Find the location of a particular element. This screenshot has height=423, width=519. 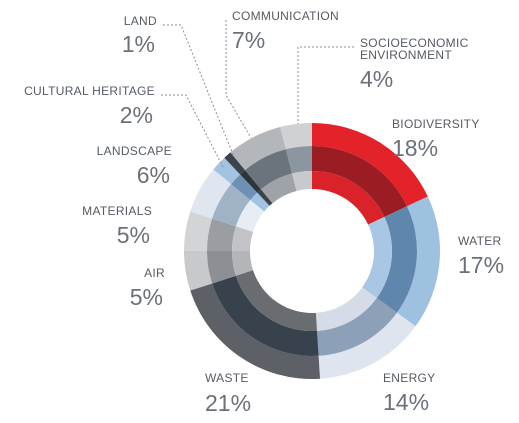

category-label: COMMUNICATION is located at coordinates (285, 16).